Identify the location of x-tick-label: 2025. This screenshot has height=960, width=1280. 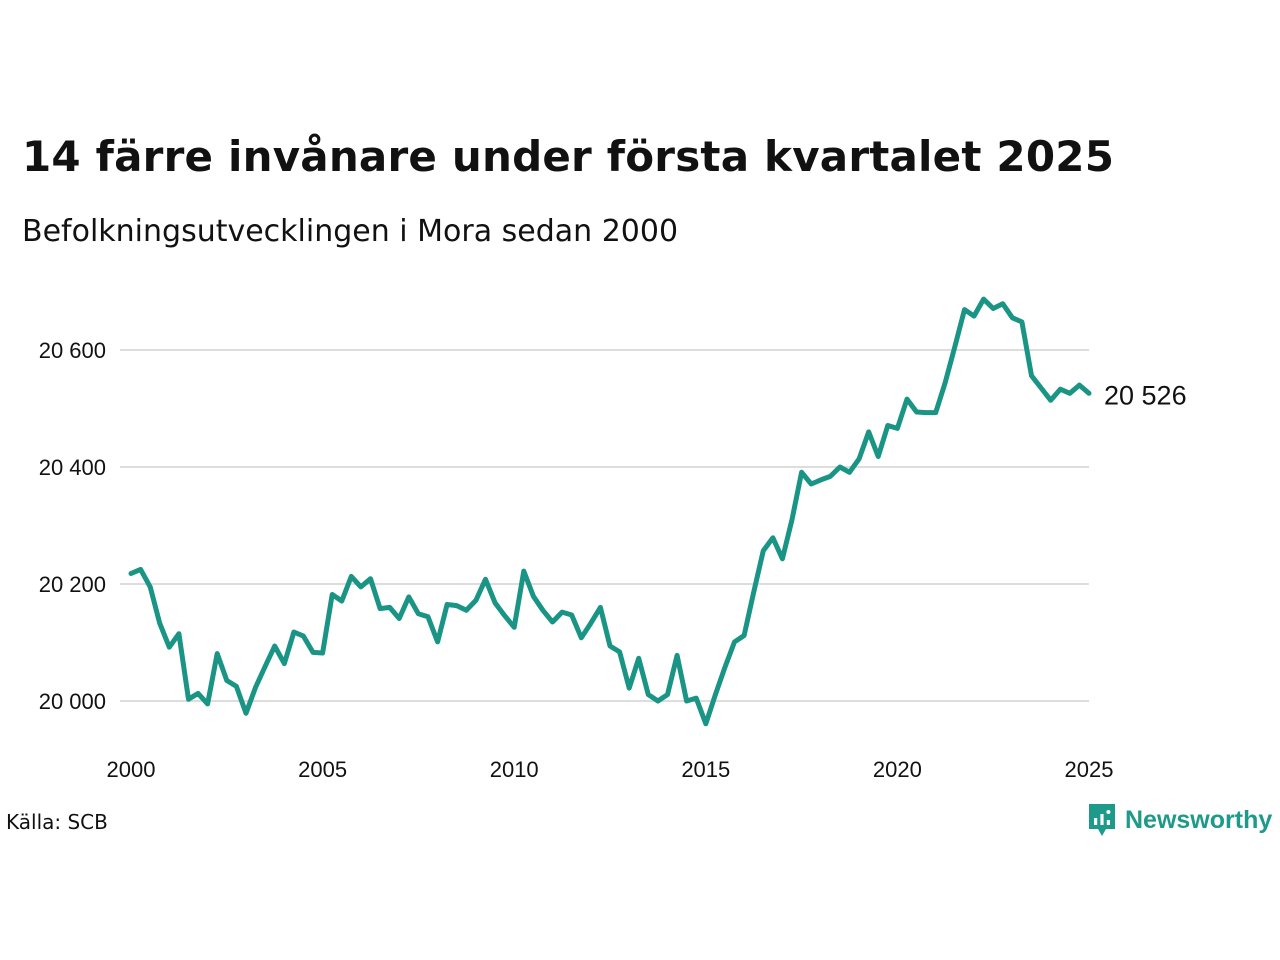
(1089, 769).